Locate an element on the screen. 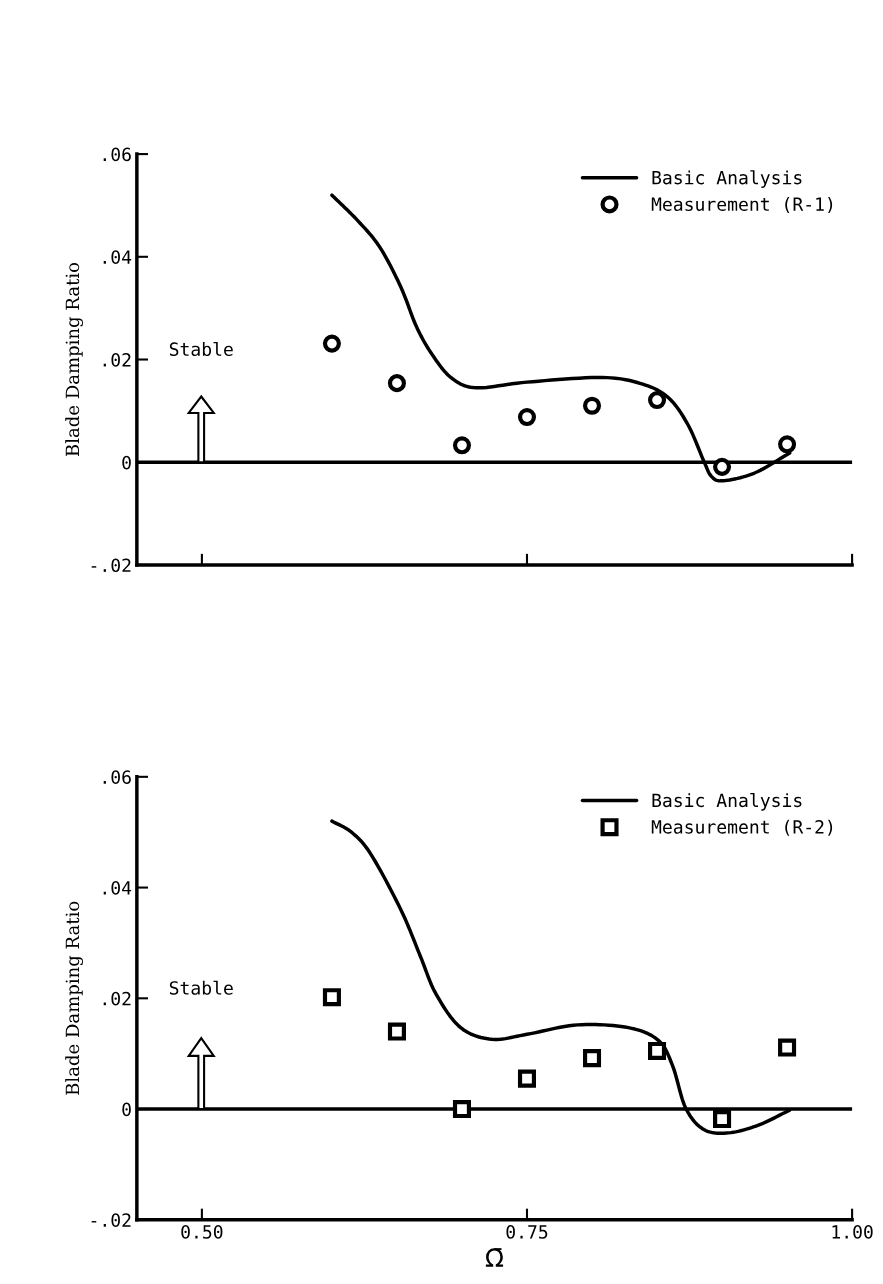  x-tick-label: 0.75 is located at coordinates (527, 1232).